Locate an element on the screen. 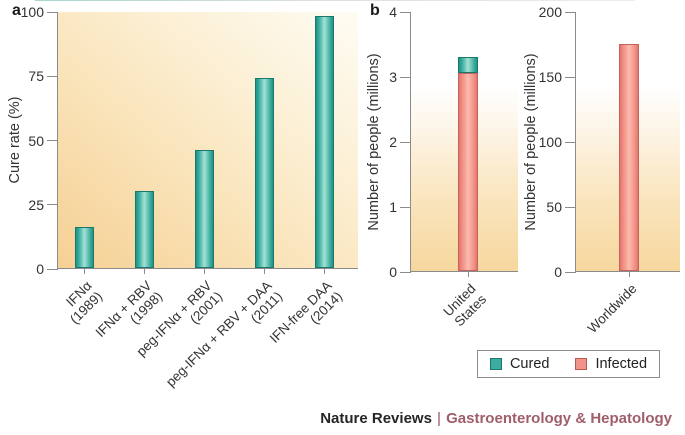  footer-brand: Nature Reviews is located at coordinates (376, 418).